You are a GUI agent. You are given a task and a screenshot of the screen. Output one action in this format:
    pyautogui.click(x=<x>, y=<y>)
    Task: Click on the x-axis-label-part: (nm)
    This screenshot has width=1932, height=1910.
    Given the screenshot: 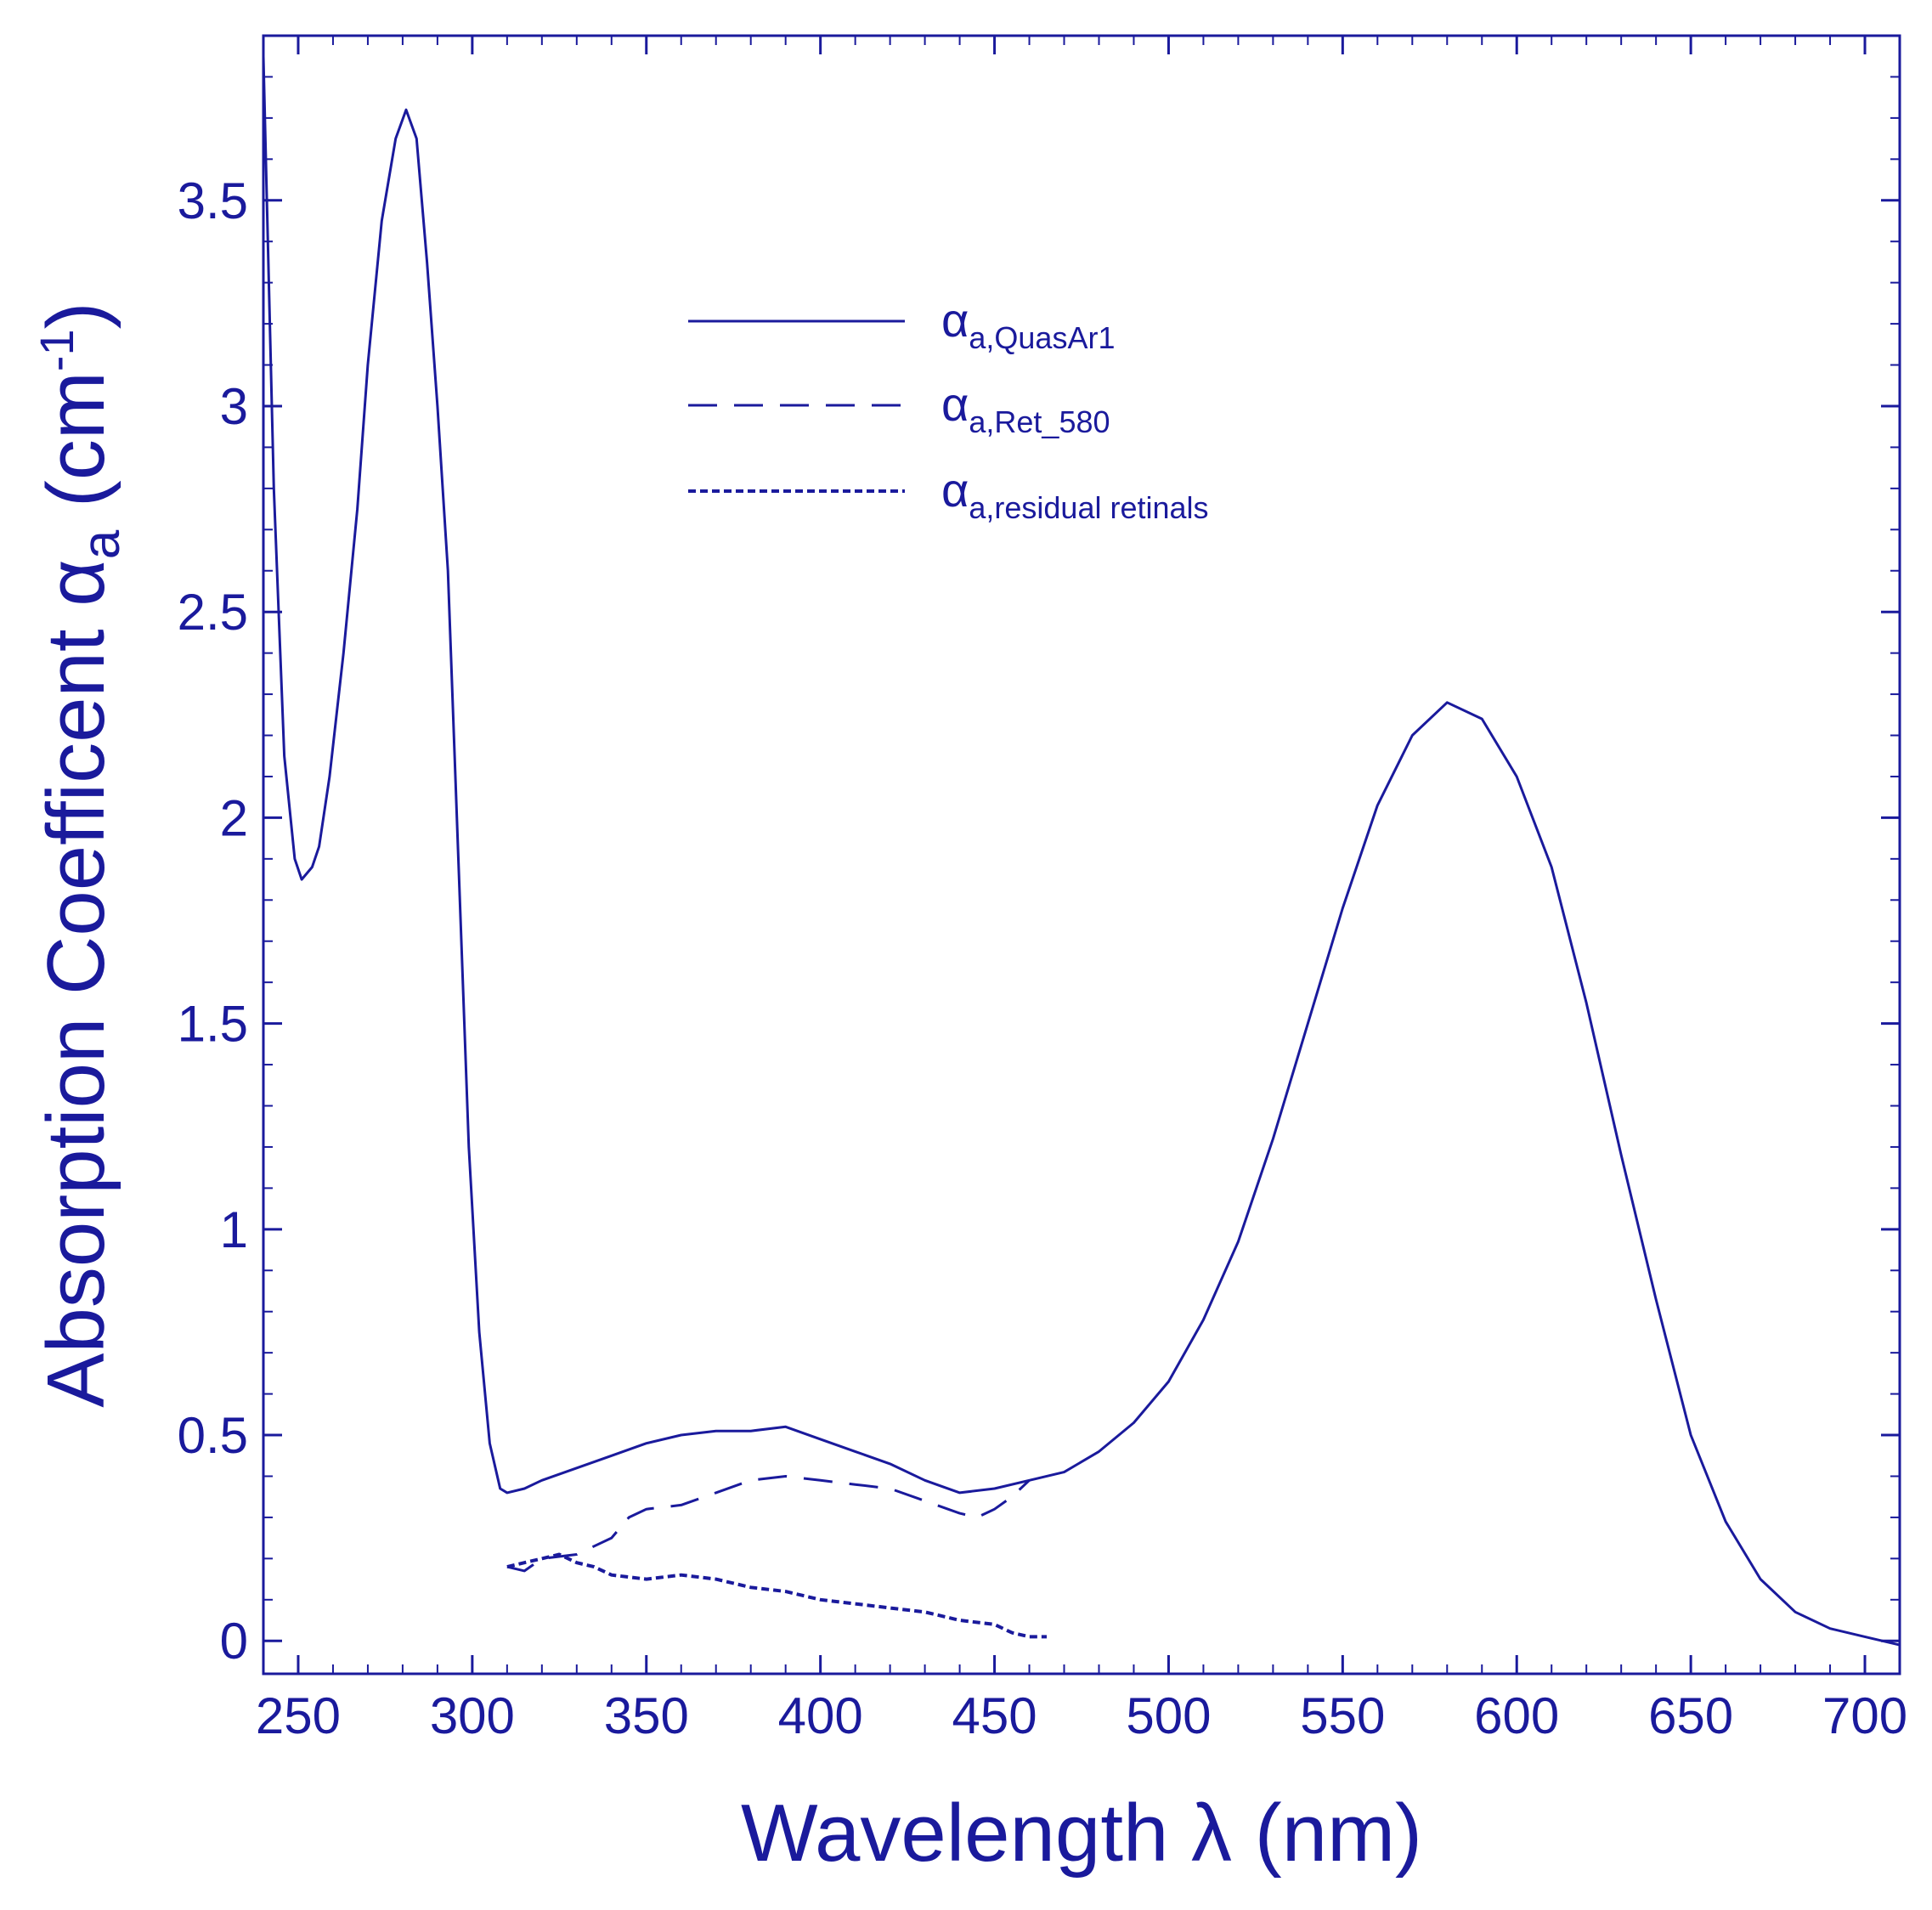 What is the action you would take?
    pyautogui.click(x=1338, y=1833)
    